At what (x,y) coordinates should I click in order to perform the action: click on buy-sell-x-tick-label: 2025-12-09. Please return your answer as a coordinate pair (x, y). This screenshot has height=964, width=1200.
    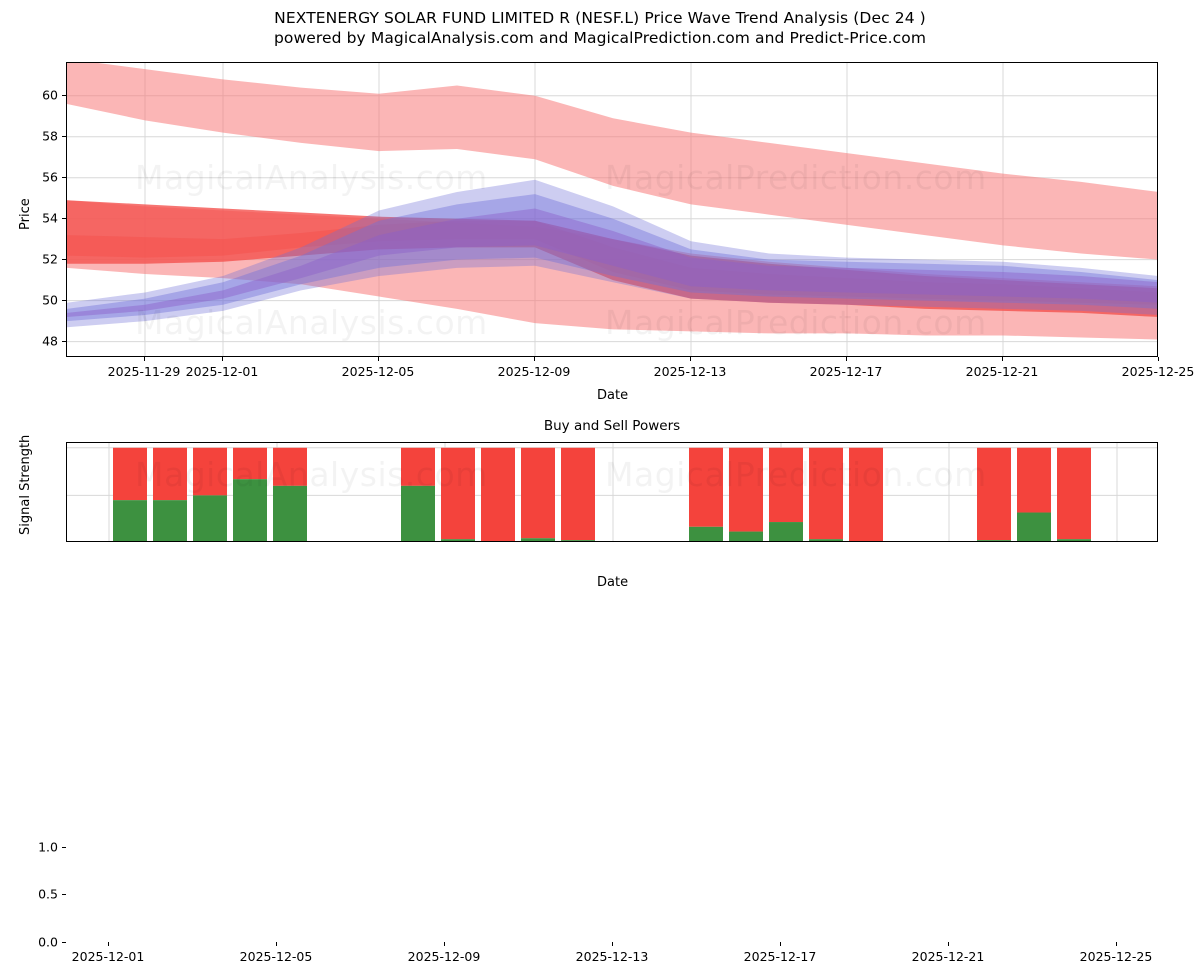
    Looking at the image, I should click on (444, 956).